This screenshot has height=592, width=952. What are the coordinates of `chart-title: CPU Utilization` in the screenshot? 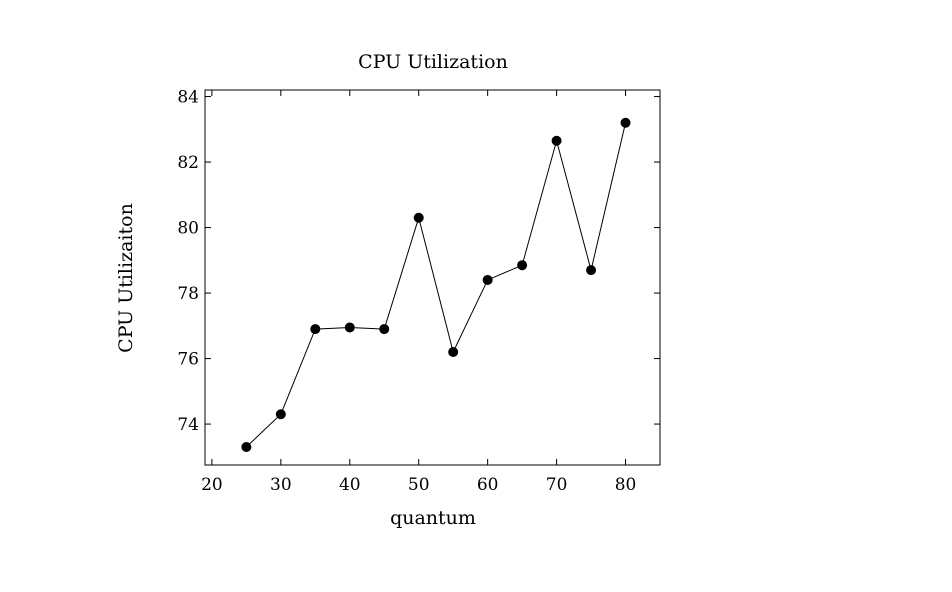 It's located at (433, 62).